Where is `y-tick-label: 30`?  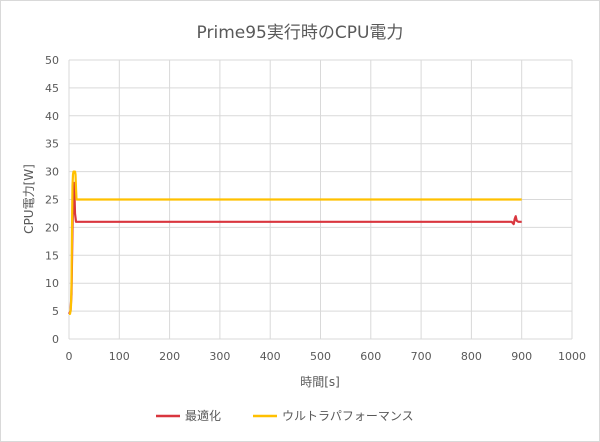
y-tick-label: 30 is located at coordinates (52, 172).